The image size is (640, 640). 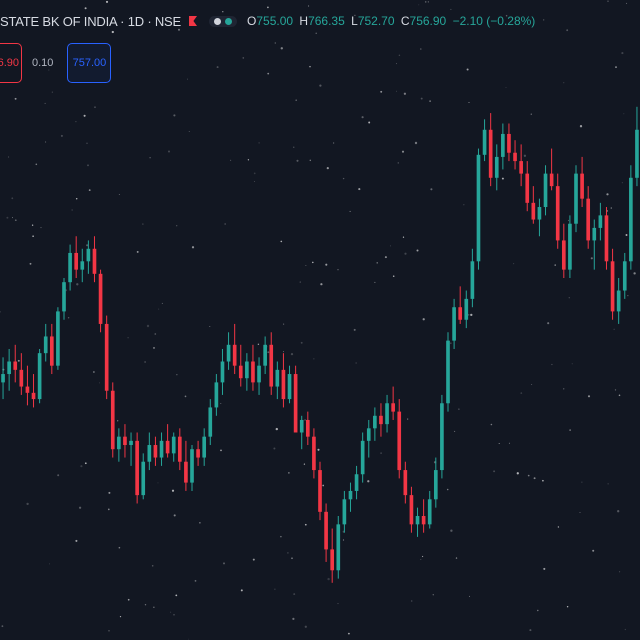 I want to click on buy-button: 757.00, so click(x=89, y=63).